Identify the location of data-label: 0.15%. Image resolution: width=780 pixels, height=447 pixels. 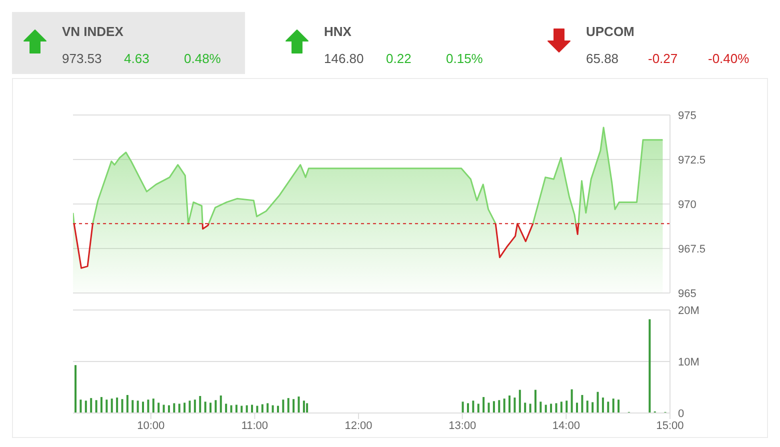
(464, 58).